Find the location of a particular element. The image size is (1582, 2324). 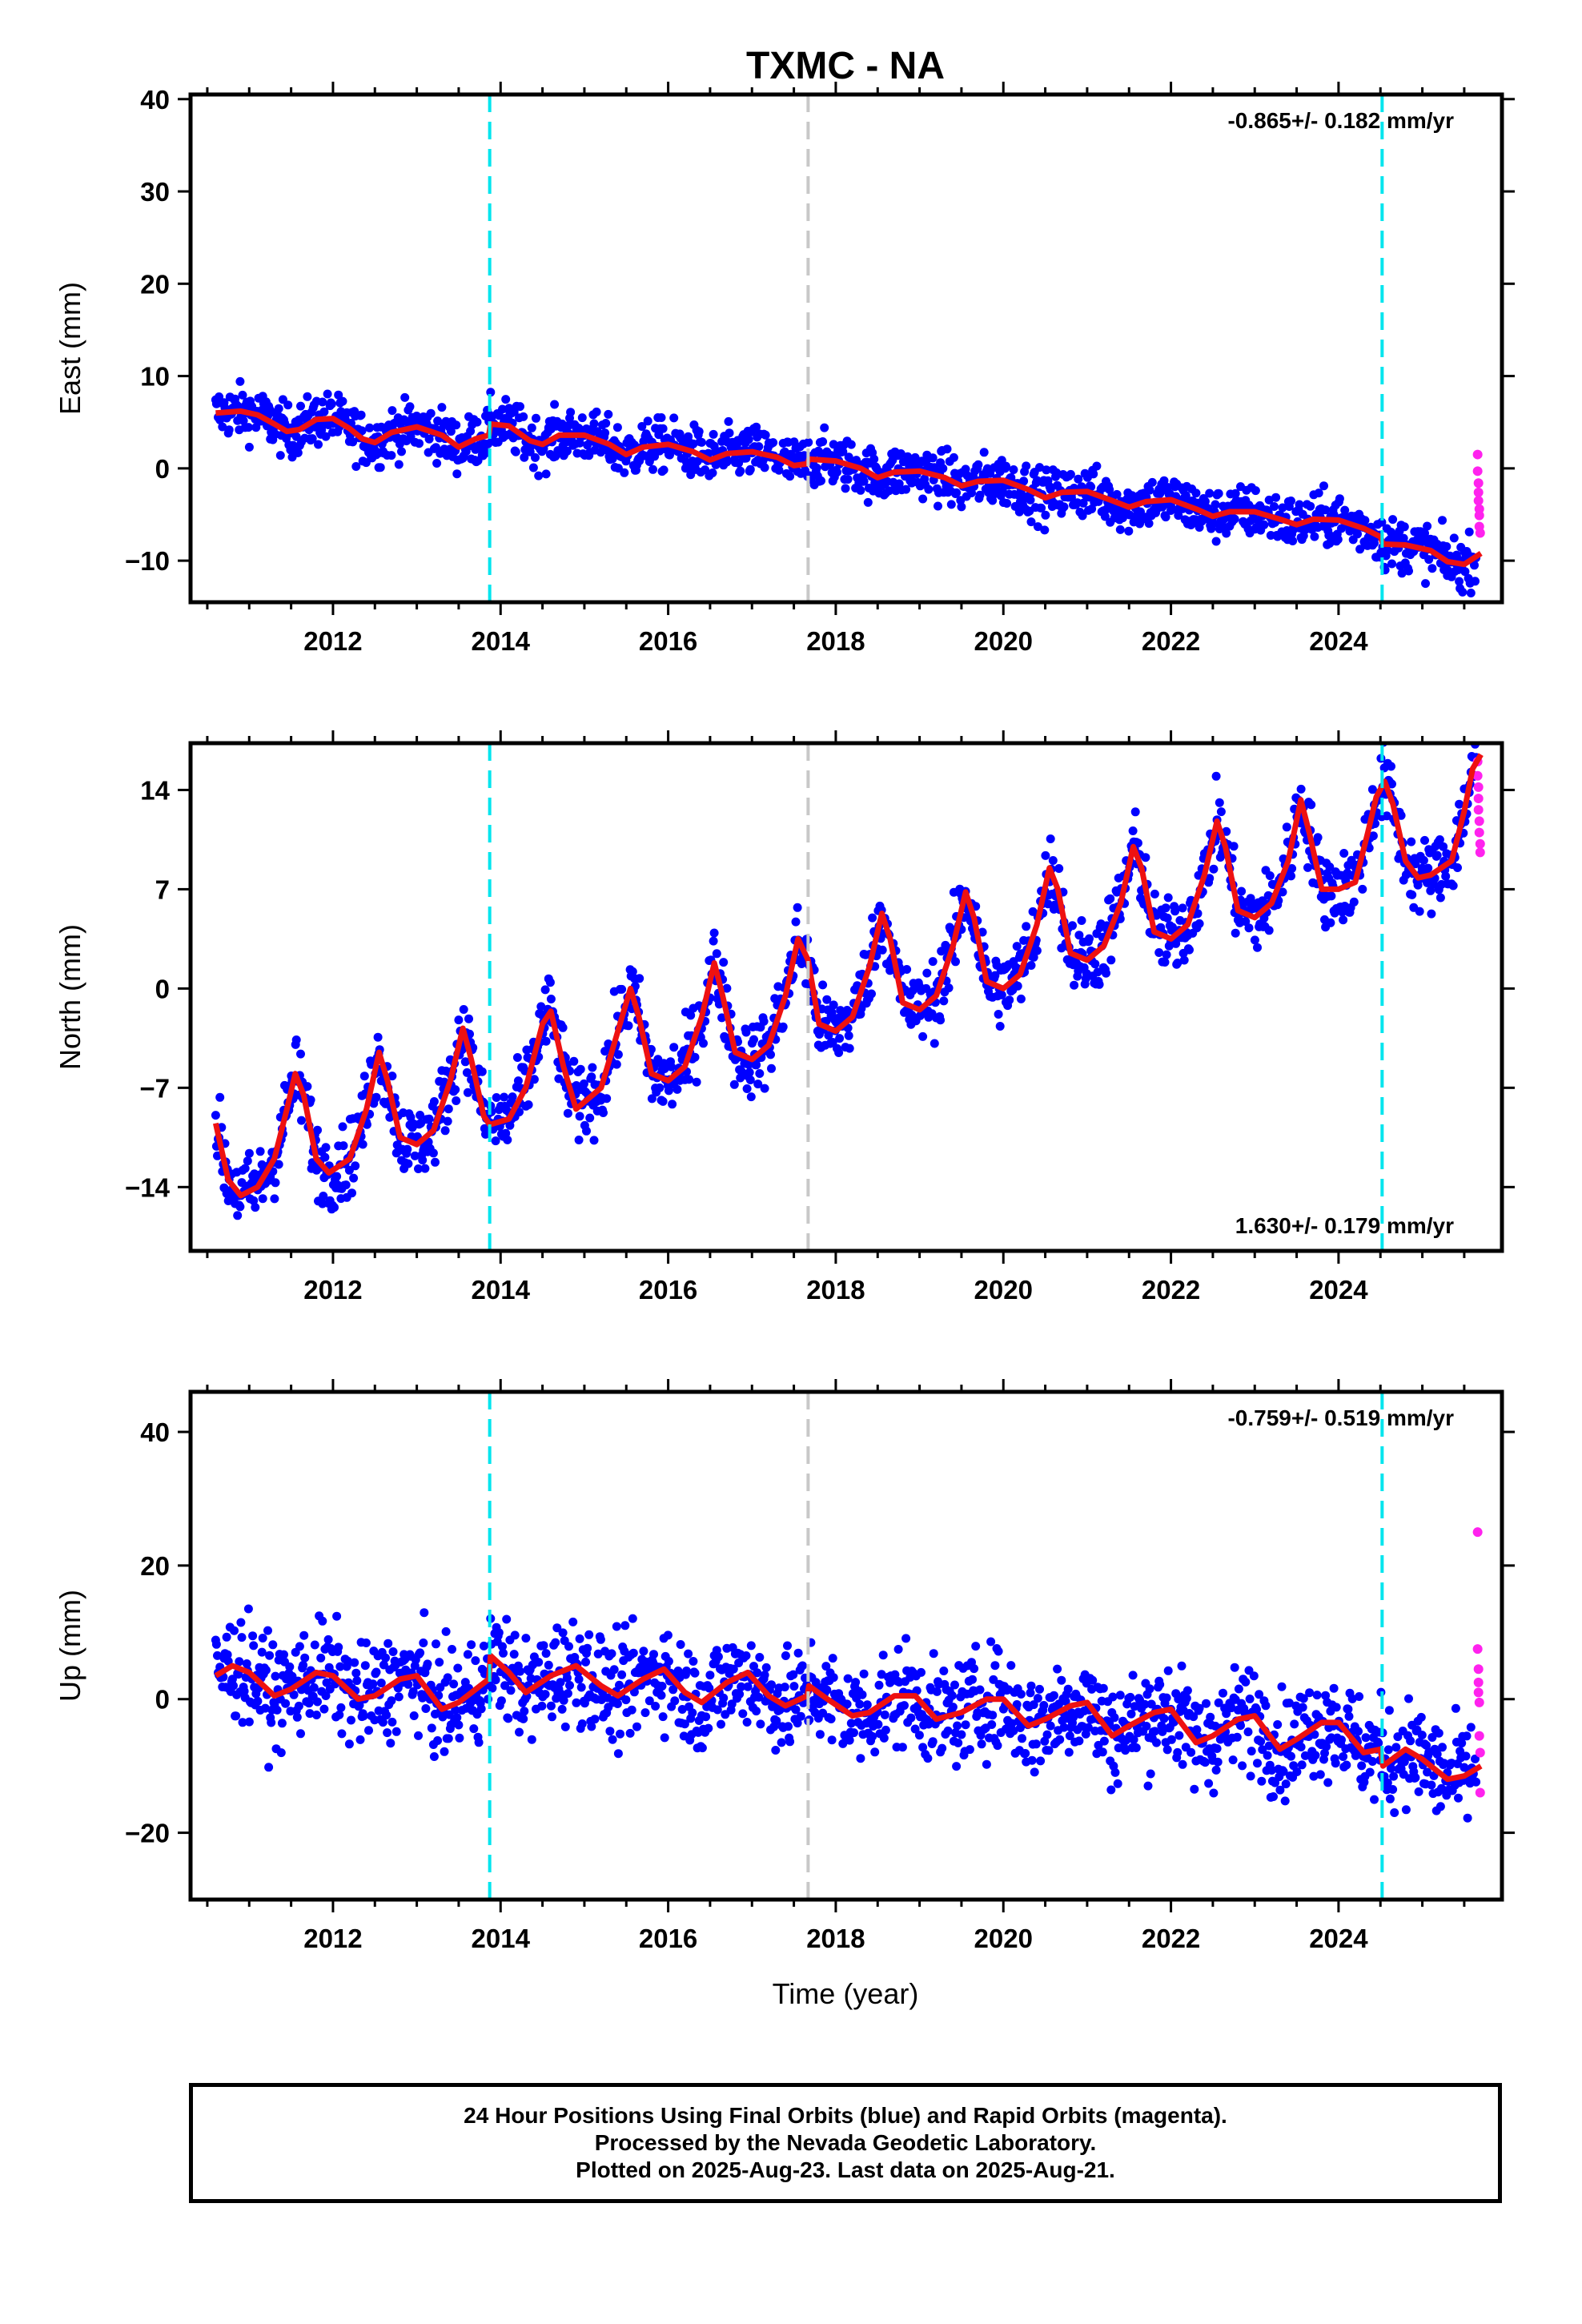

x-tick-label: 2022 is located at coordinates (1171, 1938).